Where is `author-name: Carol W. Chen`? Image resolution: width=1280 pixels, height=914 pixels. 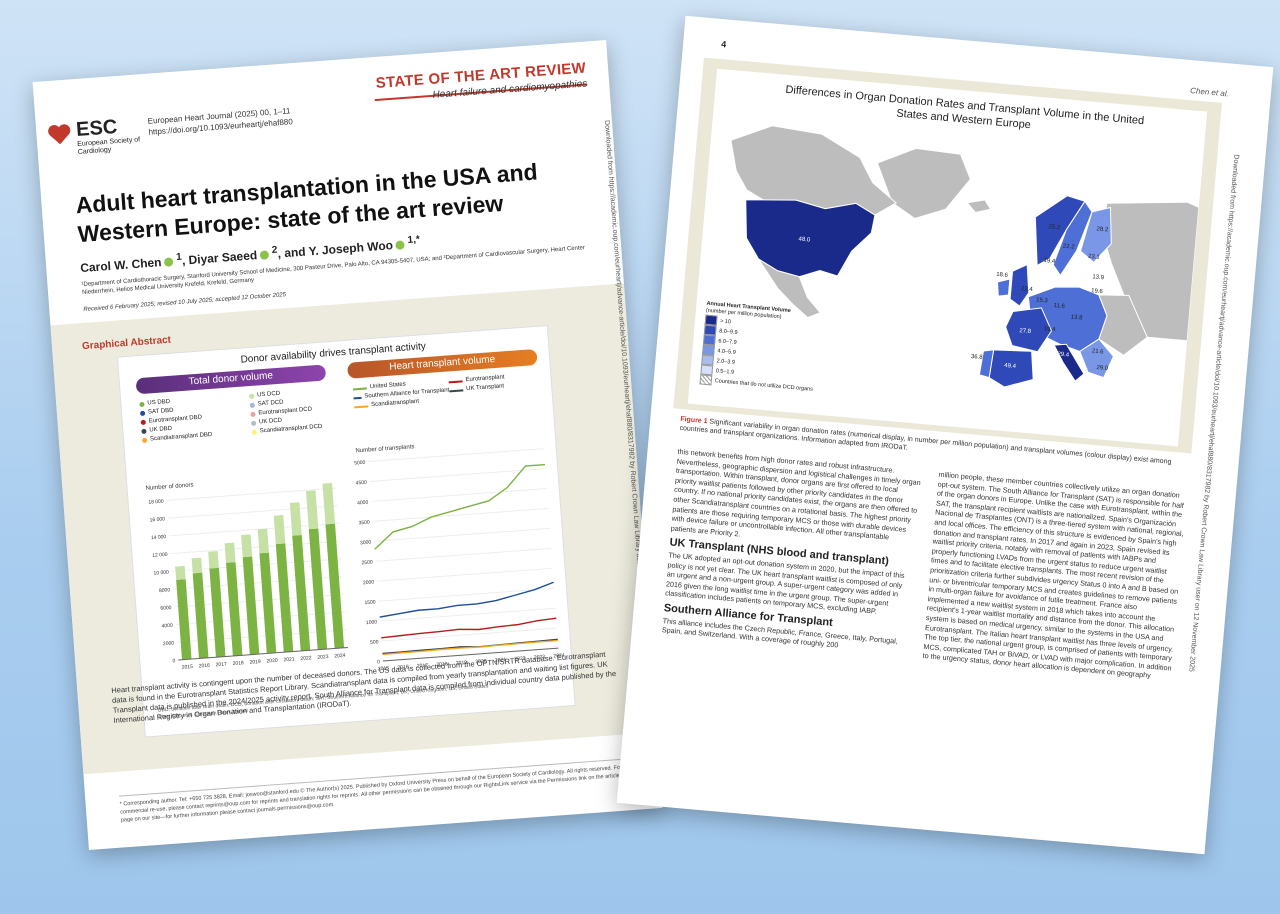 author-name: Carol W. Chen is located at coordinates (120, 265).